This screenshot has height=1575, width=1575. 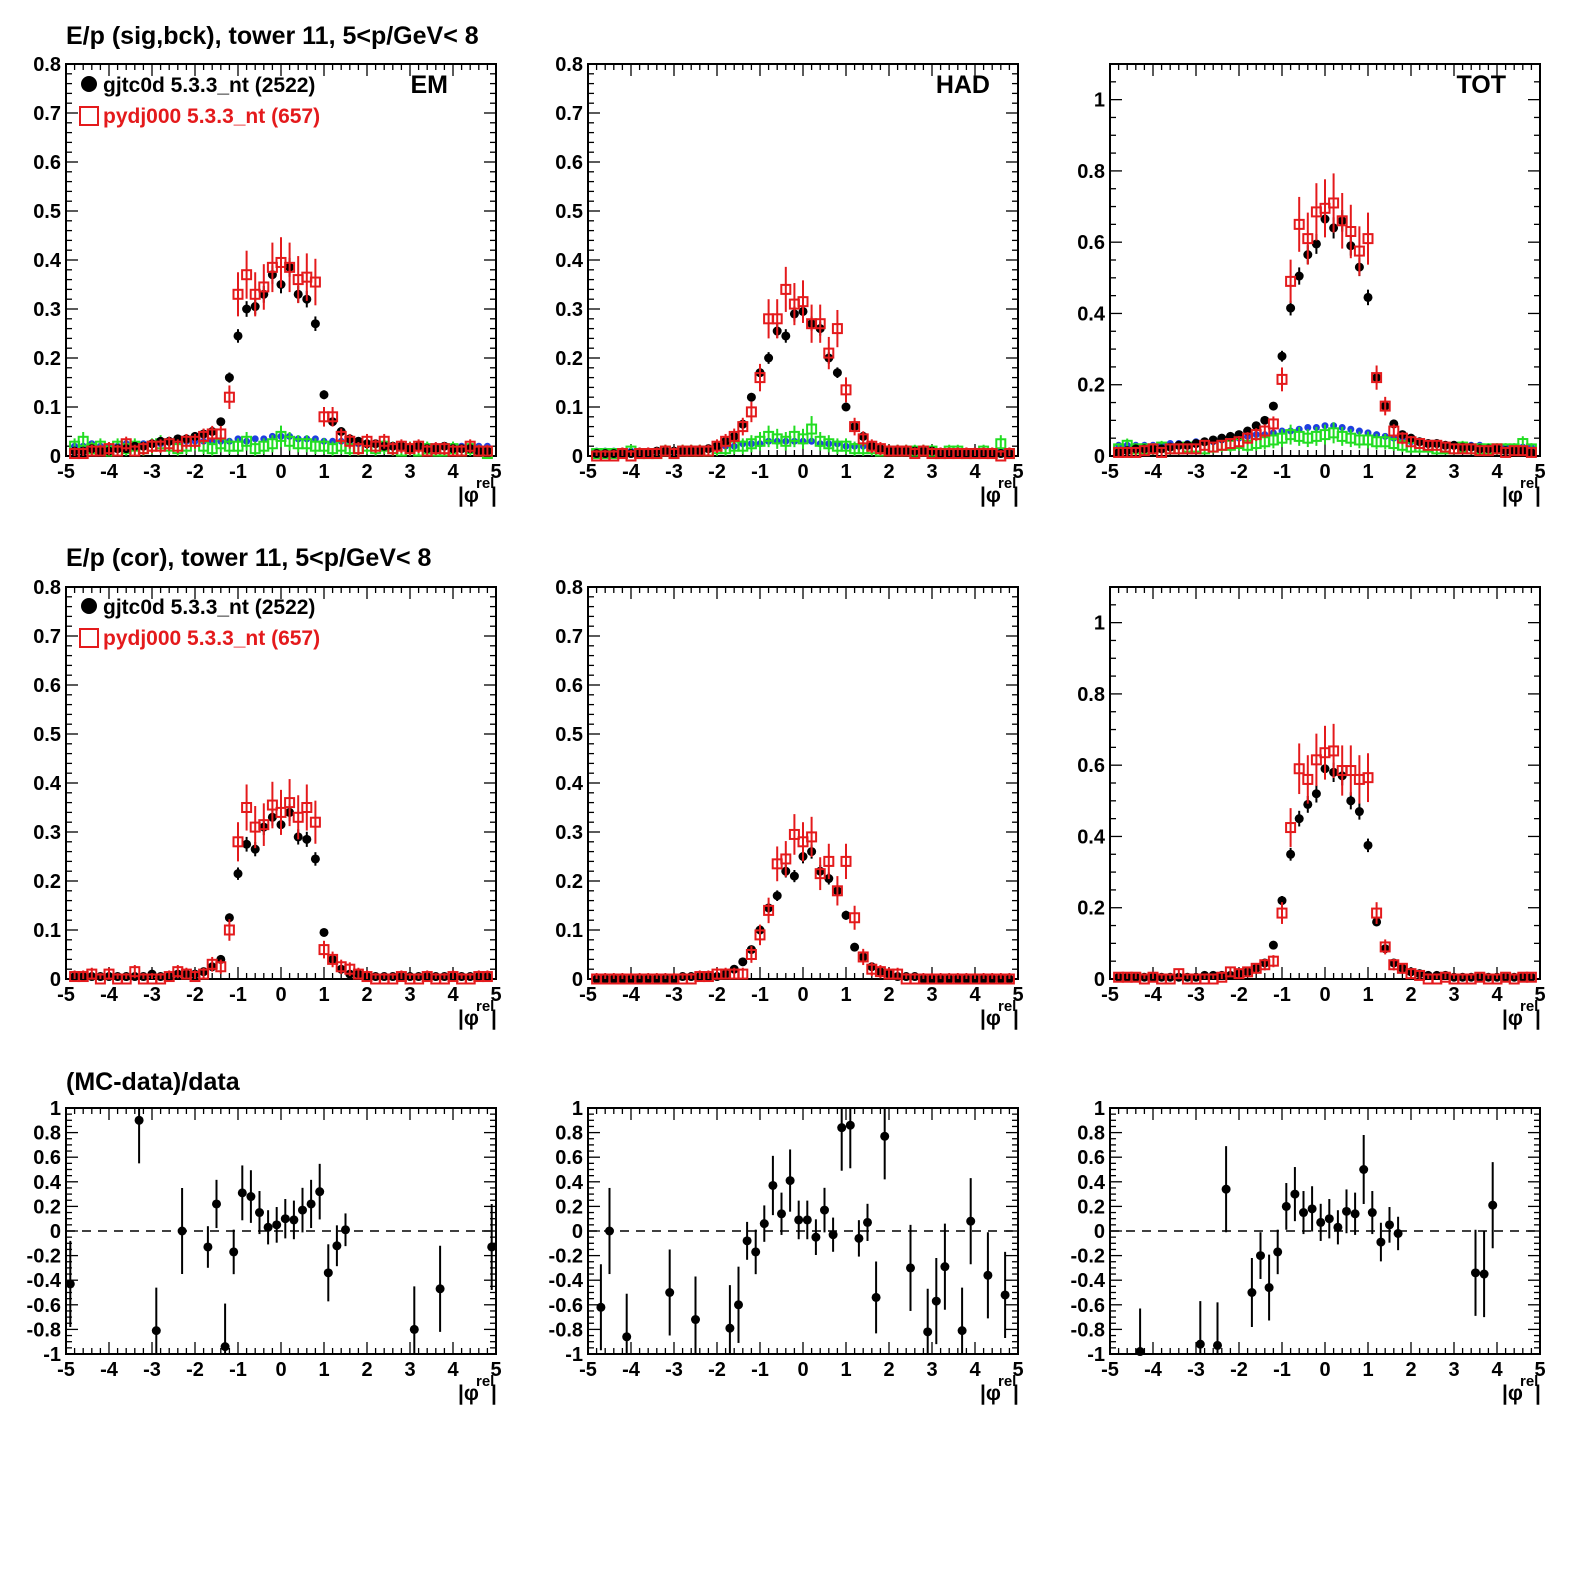 What do you see at coordinates (47, 833) in the screenshot?
I see `y-tick-label: 0.3` at bounding box center [47, 833].